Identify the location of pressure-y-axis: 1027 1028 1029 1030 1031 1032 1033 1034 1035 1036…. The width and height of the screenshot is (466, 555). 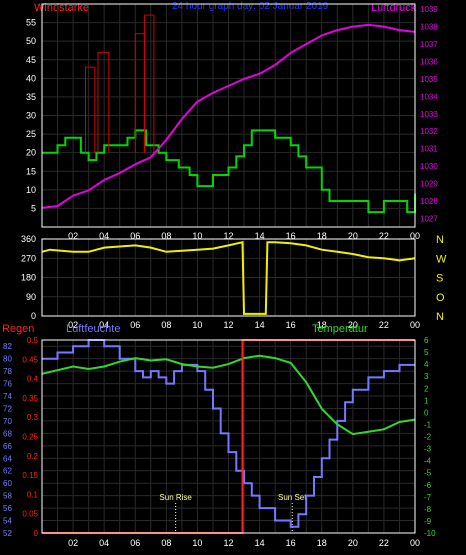
(429, 114).